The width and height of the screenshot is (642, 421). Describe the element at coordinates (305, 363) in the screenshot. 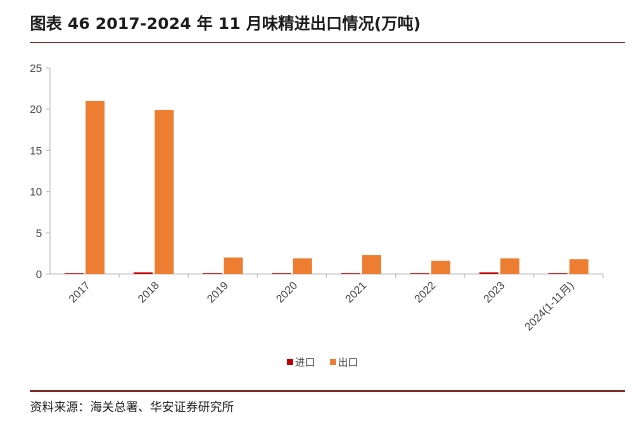

I see `legend-label-import: 进口` at that location.